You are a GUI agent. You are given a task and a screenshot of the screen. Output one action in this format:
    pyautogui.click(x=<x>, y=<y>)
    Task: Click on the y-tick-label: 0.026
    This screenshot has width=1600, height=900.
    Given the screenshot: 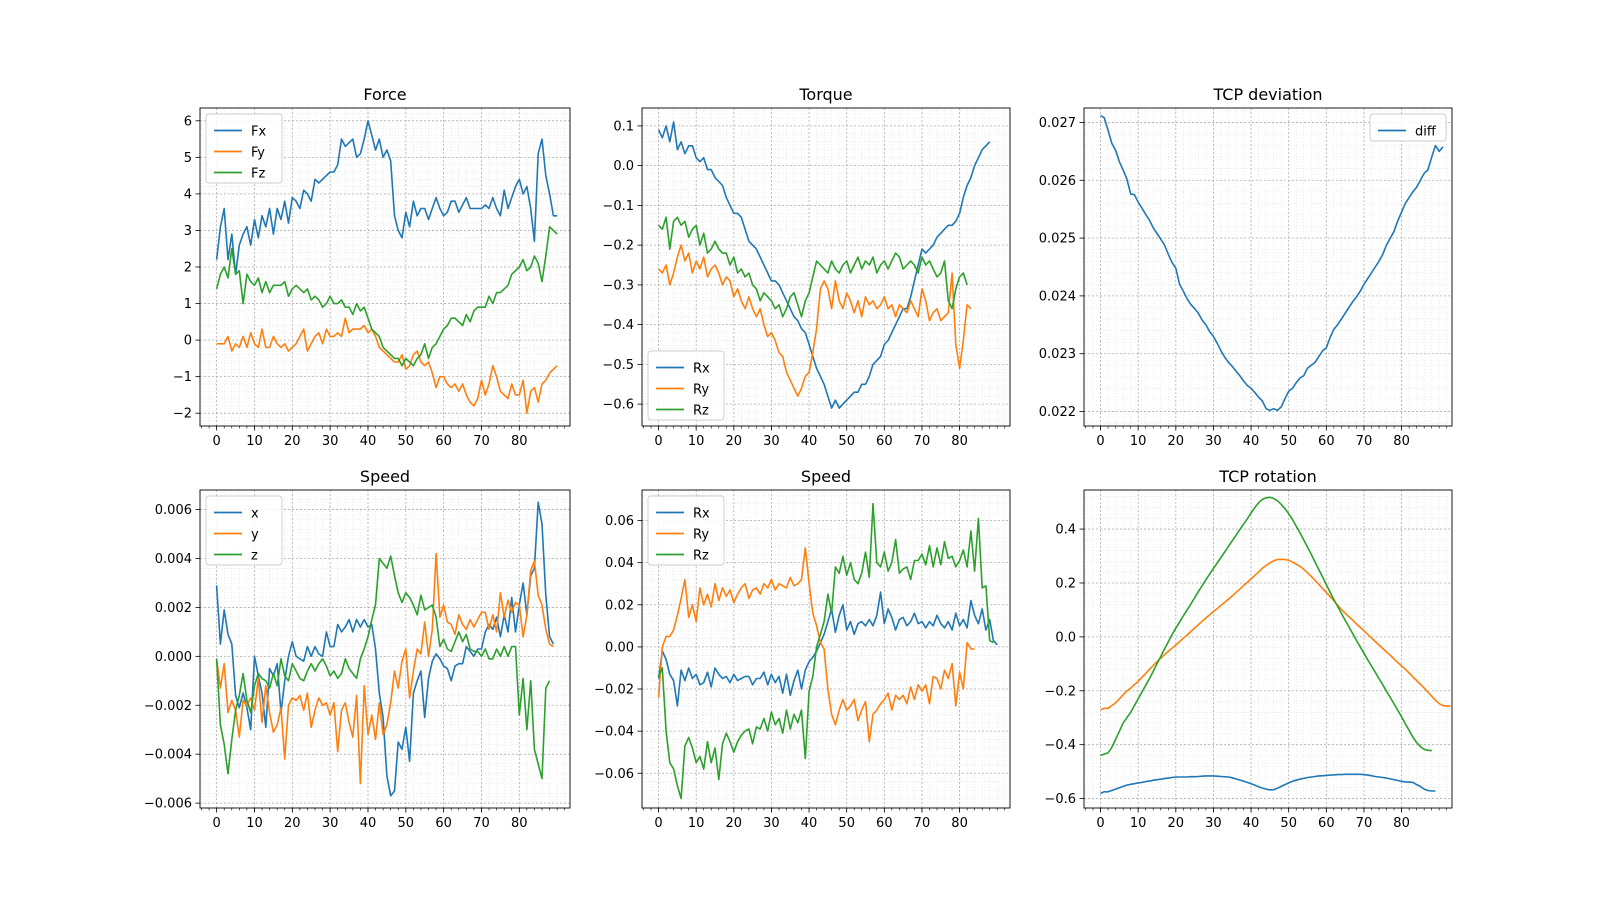 What is the action you would take?
    pyautogui.click(x=1057, y=181)
    